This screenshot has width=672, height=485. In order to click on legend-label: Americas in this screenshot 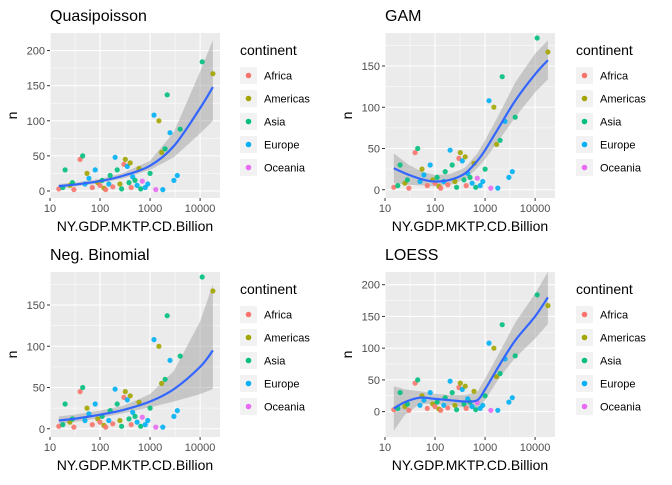, I will do `click(623, 339)`.